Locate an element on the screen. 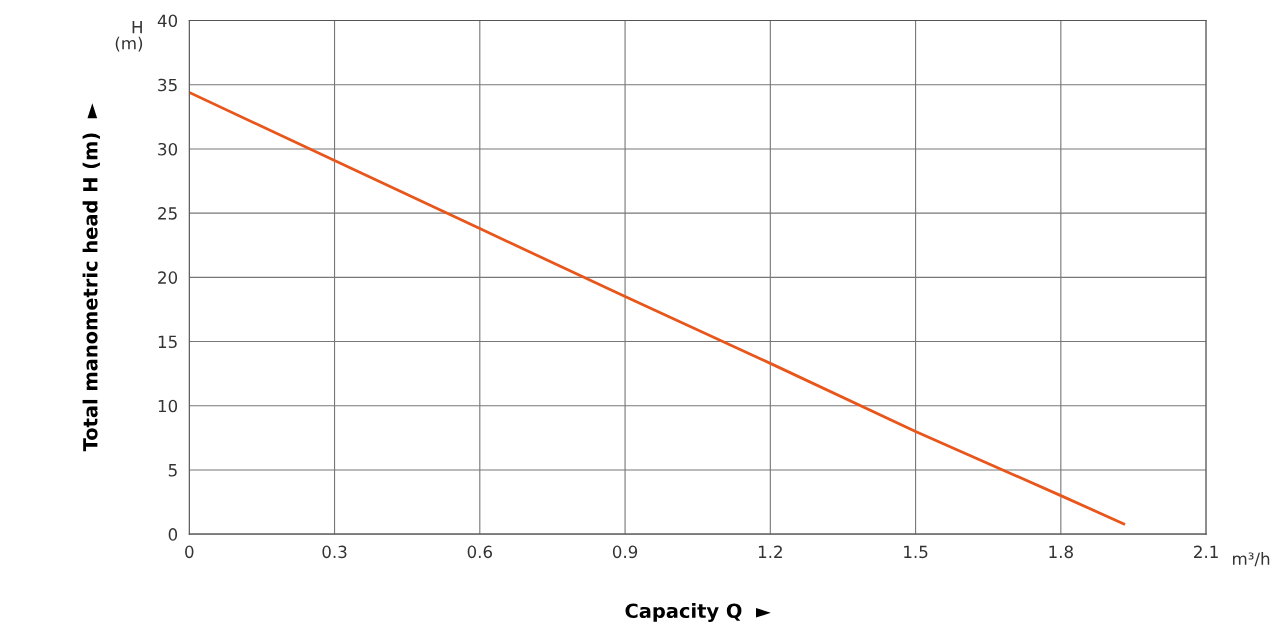 This screenshot has width=1279, height=642. y-tick-label: 30 is located at coordinates (168, 149).